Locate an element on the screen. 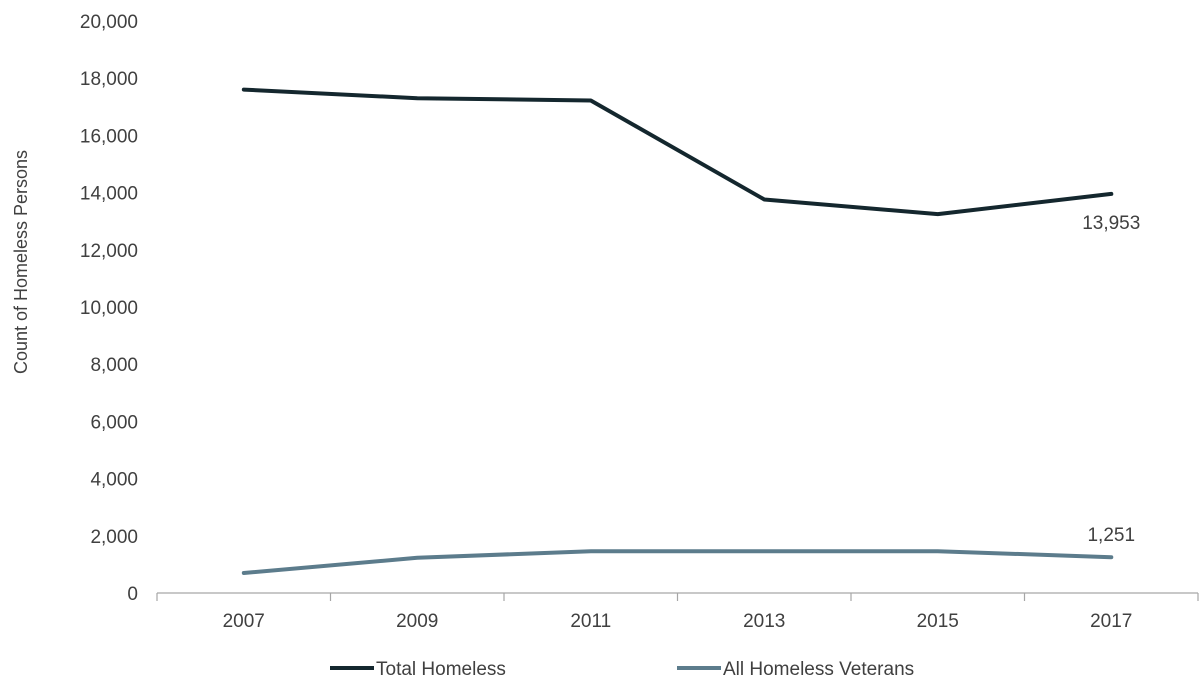  y-axis-title: Count of Homeless Persons is located at coordinates (21, 262).